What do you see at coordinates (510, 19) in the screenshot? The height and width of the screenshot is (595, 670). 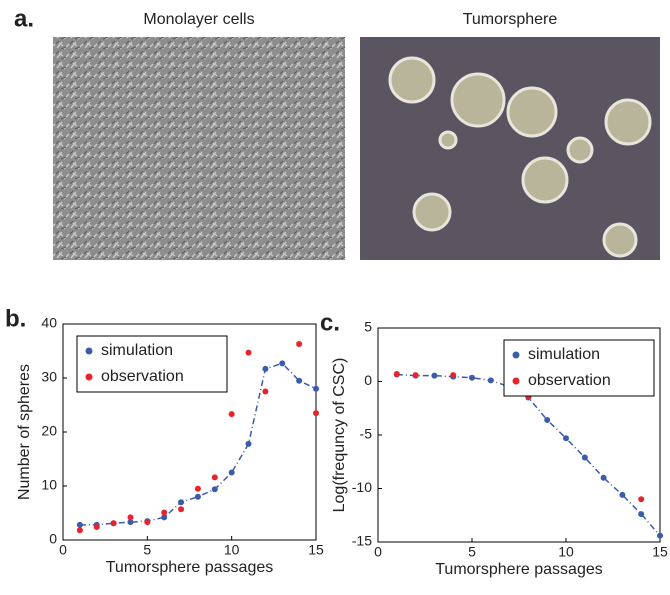 I see `photo-caption: Tumorsphere` at bounding box center [510, 19].